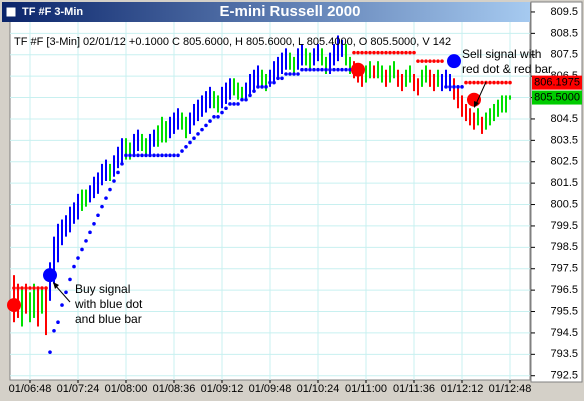 The height and width of the screenshot is (401, 584). Describe the element at coordinates (126, 389) in the screenshot. I see `x-tick-label: 01/08:00` at that location.